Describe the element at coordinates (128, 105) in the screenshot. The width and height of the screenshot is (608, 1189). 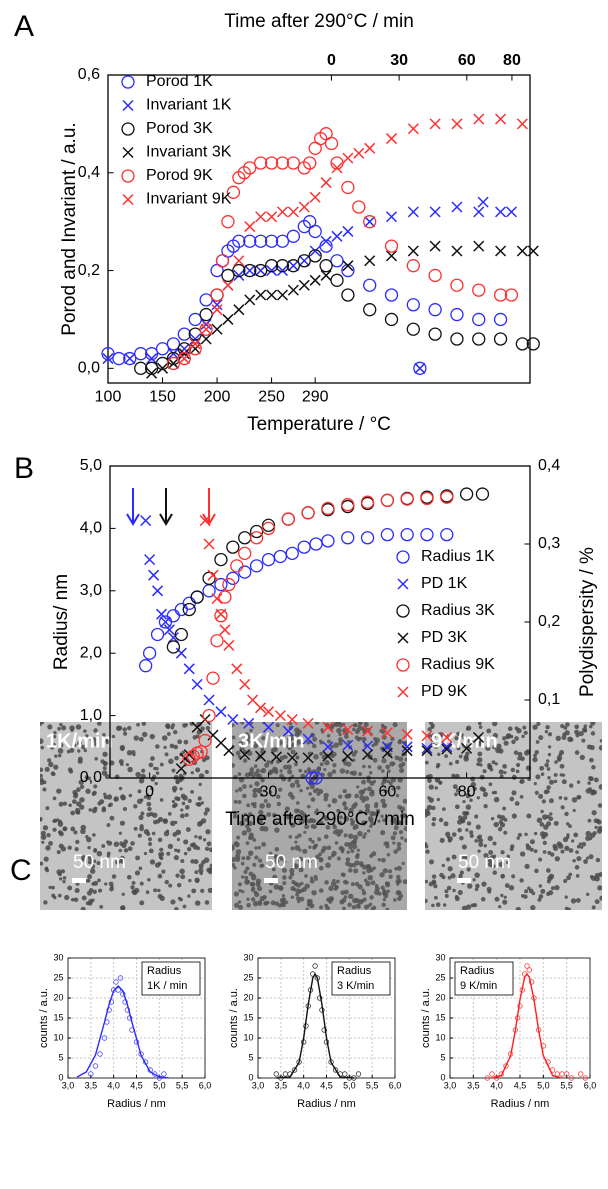
I see `legend-marker` at that location.